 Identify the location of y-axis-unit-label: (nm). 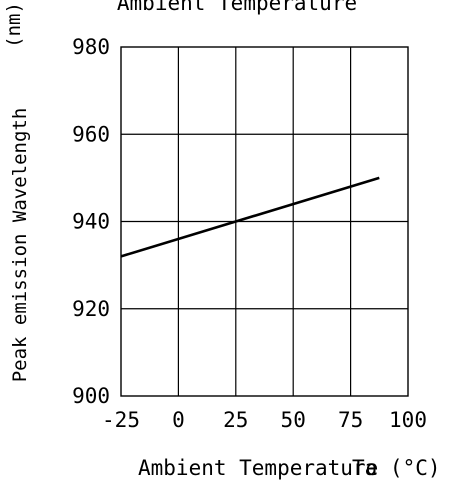
(14, 25).